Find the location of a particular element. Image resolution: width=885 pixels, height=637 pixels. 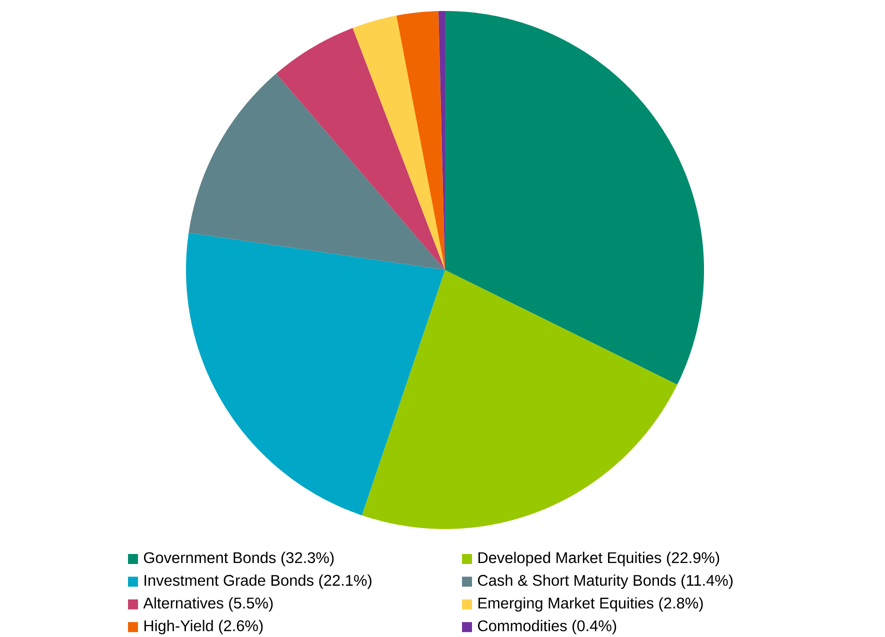

legend-label: Alternatives (5.5%) is located at coordinates (208, 604).